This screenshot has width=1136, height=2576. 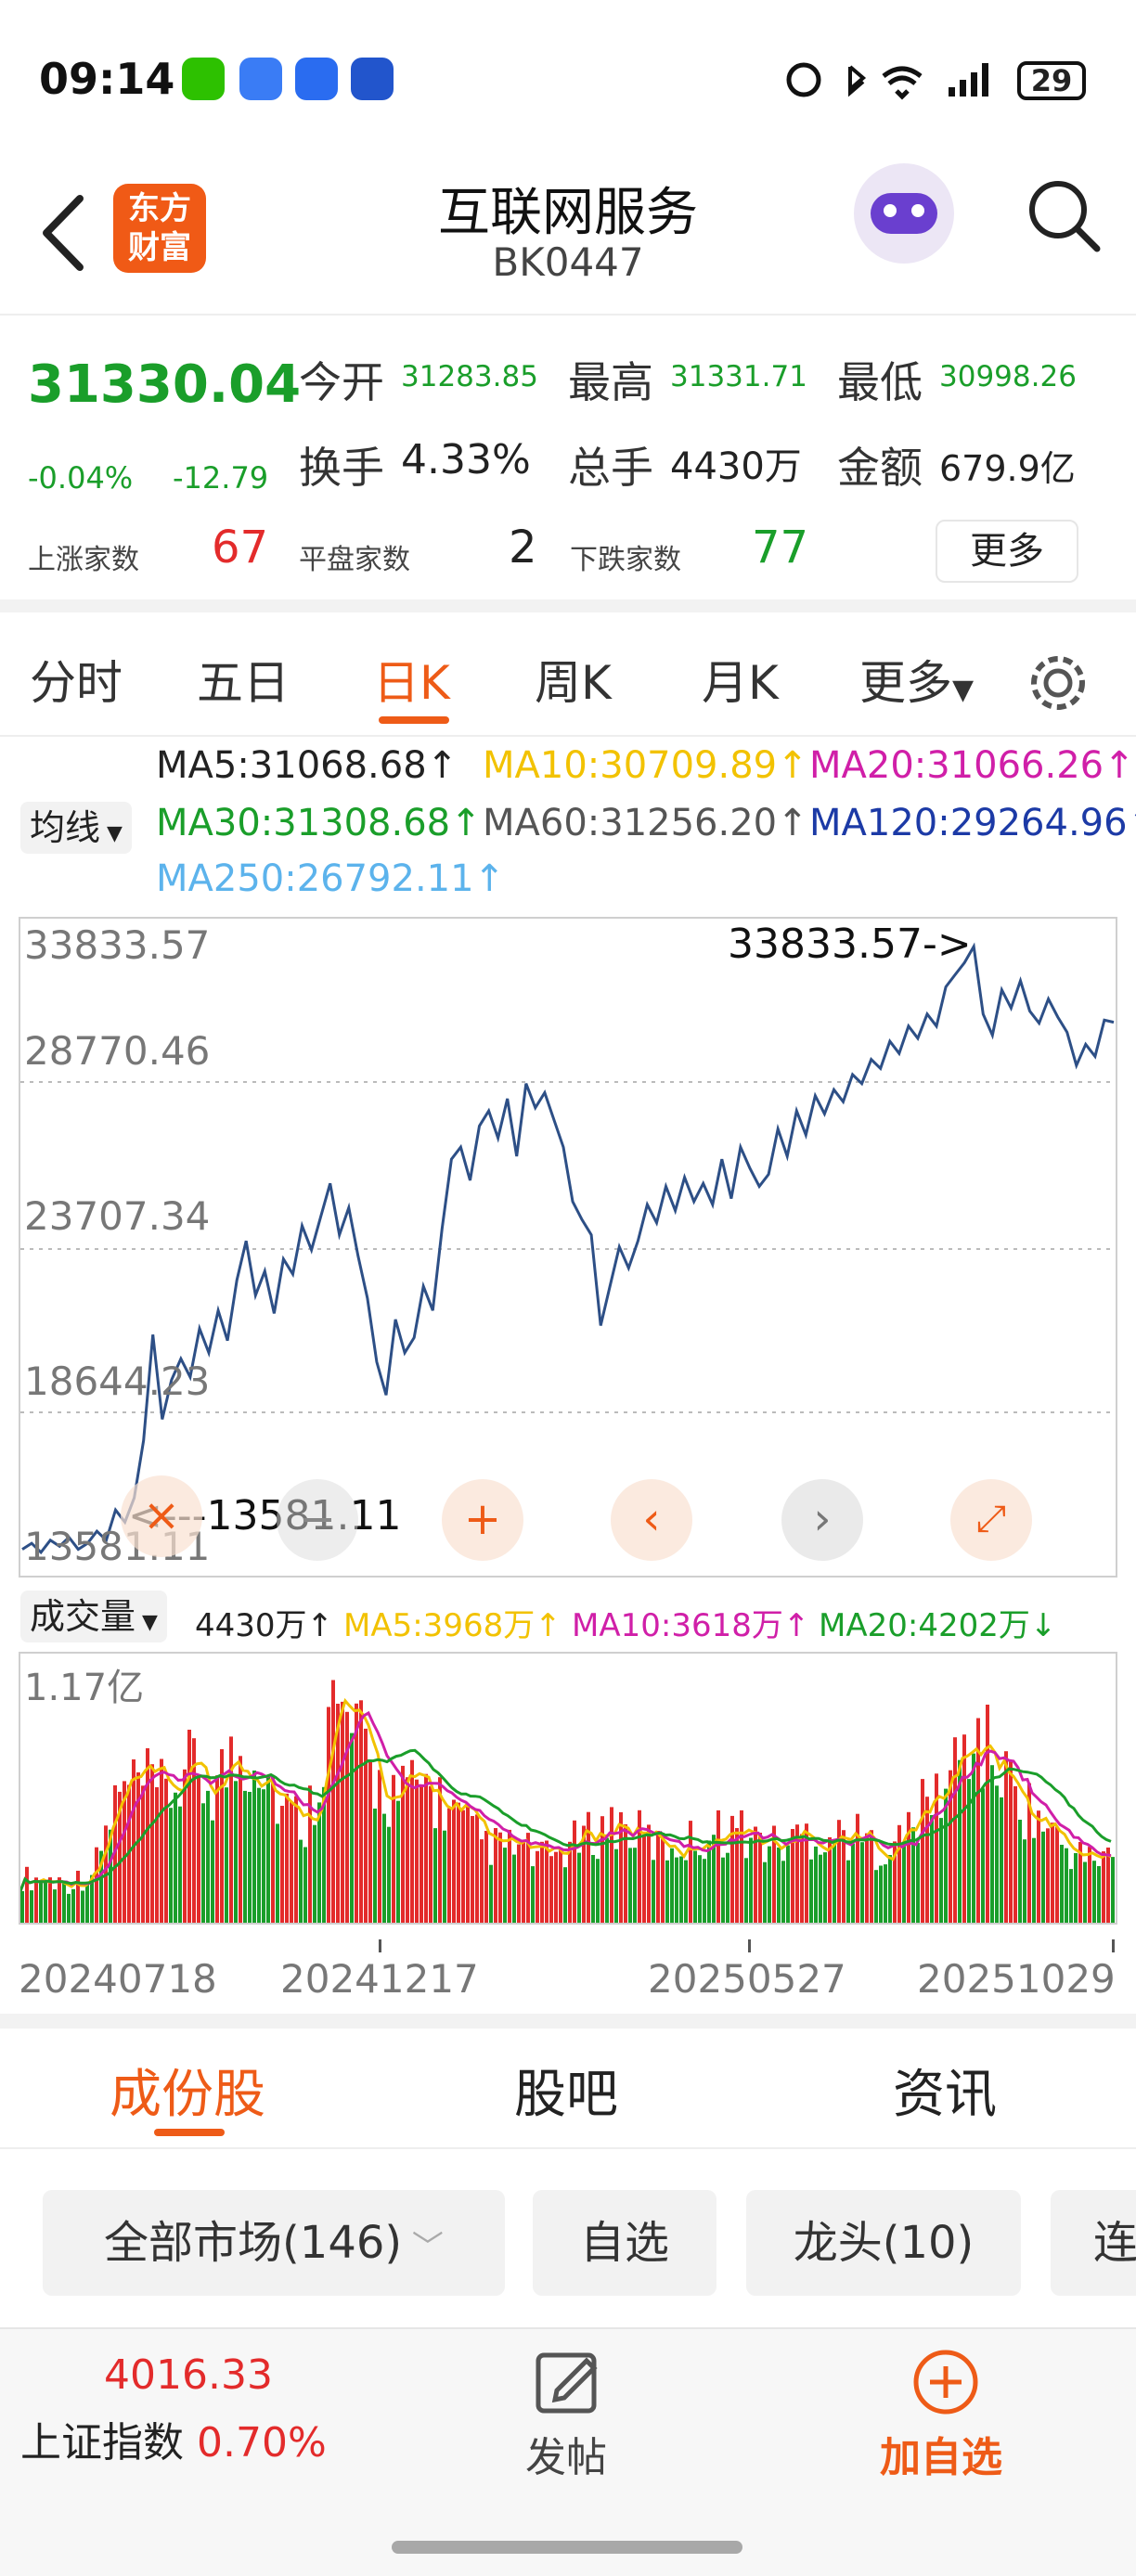 I want to click on plus-zoom-button: +, so click(x=482, y=1520).